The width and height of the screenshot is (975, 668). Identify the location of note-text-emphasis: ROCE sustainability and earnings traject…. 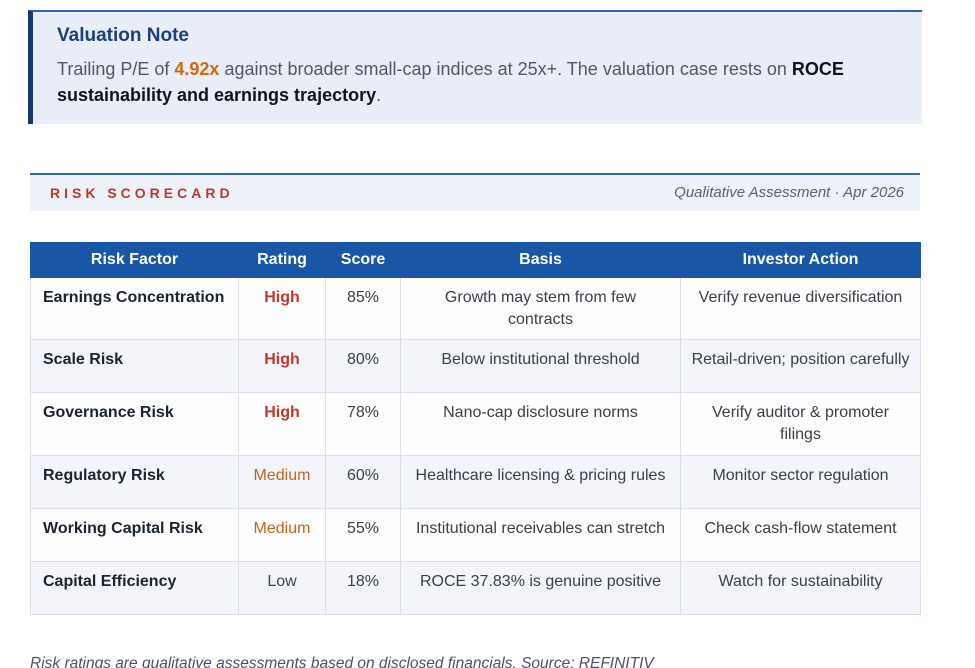
(450, 82).